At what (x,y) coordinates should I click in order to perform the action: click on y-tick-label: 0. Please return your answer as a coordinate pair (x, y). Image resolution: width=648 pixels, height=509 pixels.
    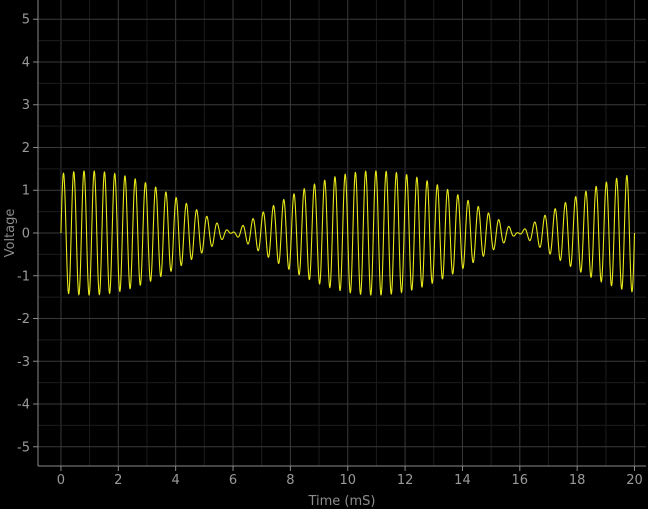
    Looking at the image, I should click on (26, 234).